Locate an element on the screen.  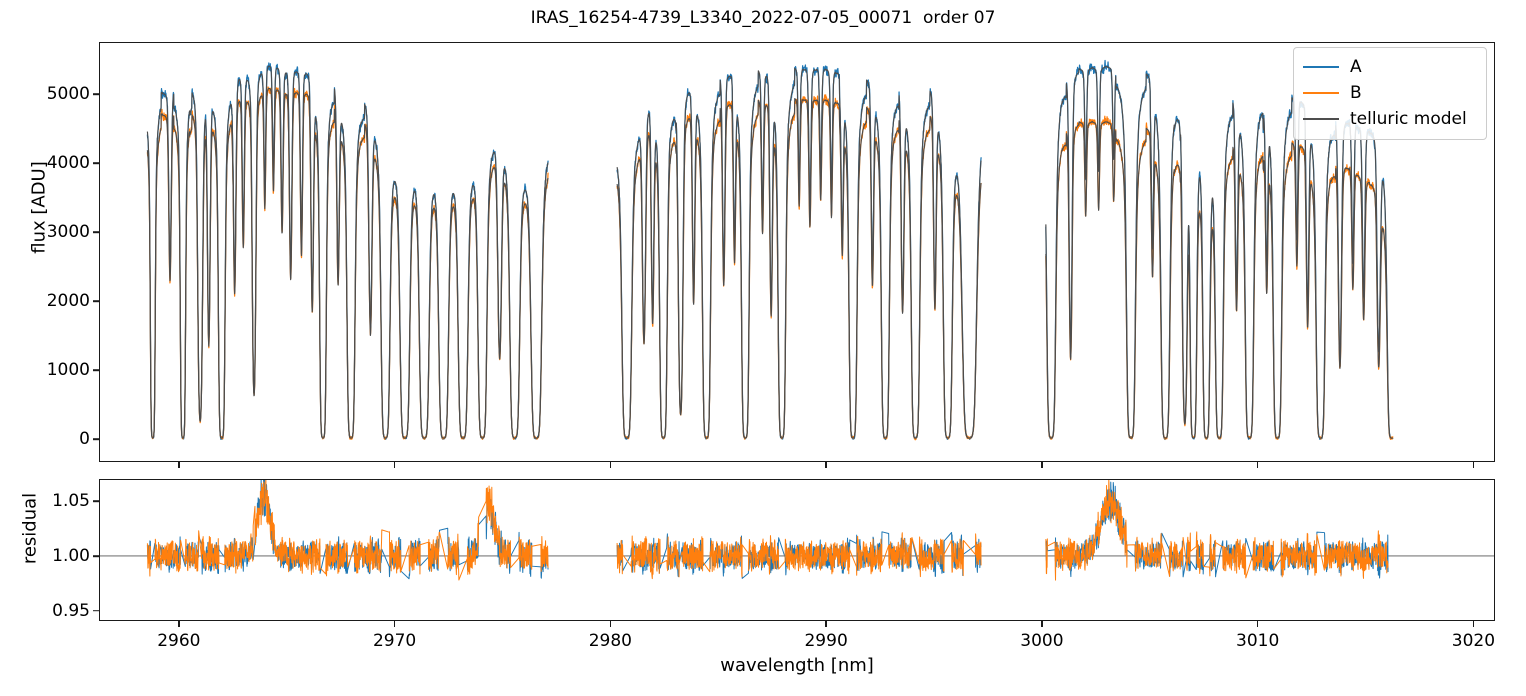
residual-y-tick-label: 0.95 is located at coordinates (71, 610).